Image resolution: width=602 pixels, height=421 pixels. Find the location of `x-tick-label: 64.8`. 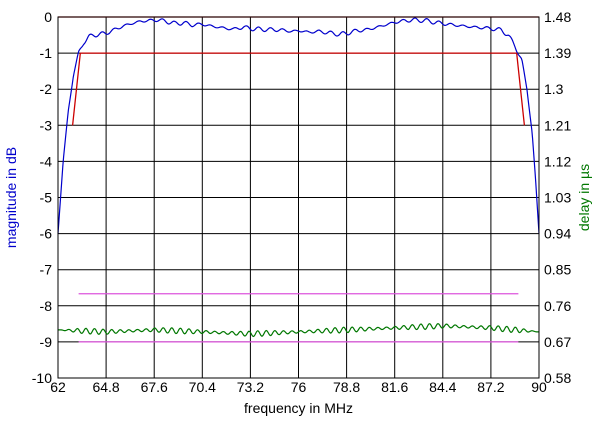

x-tick-label: 64.8 is located at coordinates (105, 387).